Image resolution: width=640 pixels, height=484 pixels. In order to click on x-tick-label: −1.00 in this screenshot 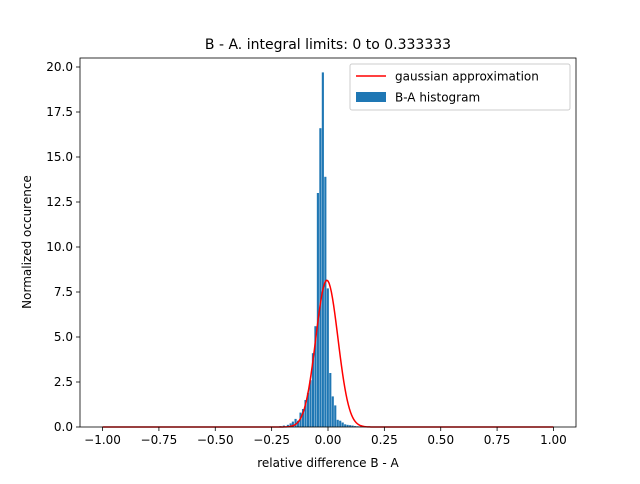, I will do `click(102, 440)`.